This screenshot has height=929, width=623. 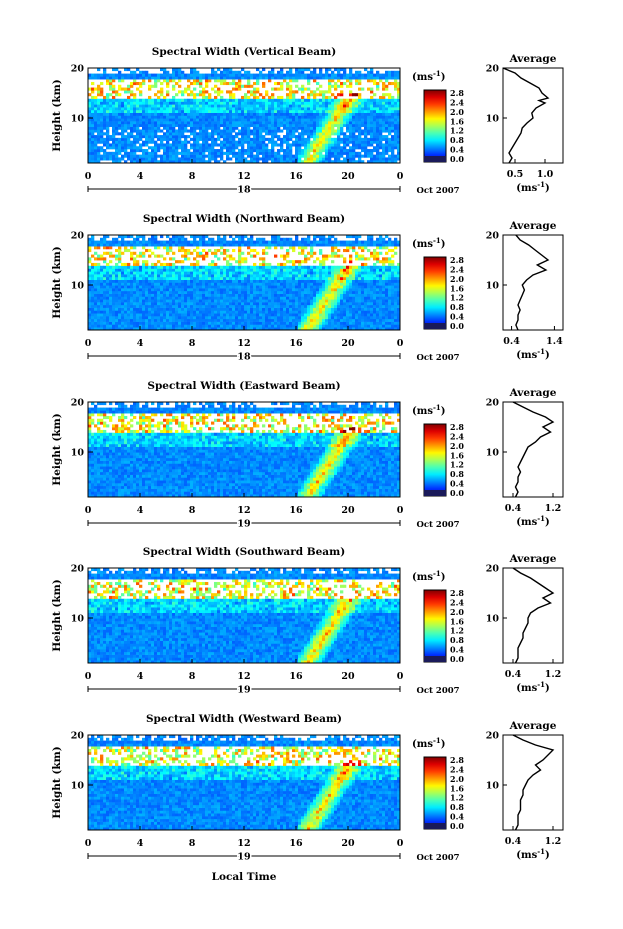 What do you see at coordinates (545, 174) in the screenshot?
I see `avg-x-tick-label: 1.0` at bounding box center [545, 174].